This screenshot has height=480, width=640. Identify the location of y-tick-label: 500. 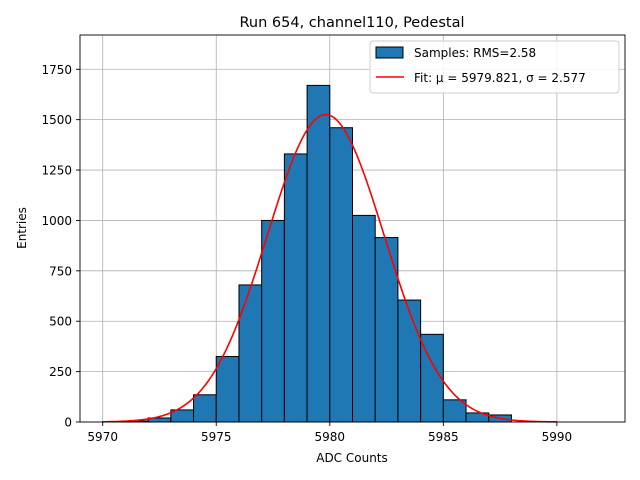
(60, 322).